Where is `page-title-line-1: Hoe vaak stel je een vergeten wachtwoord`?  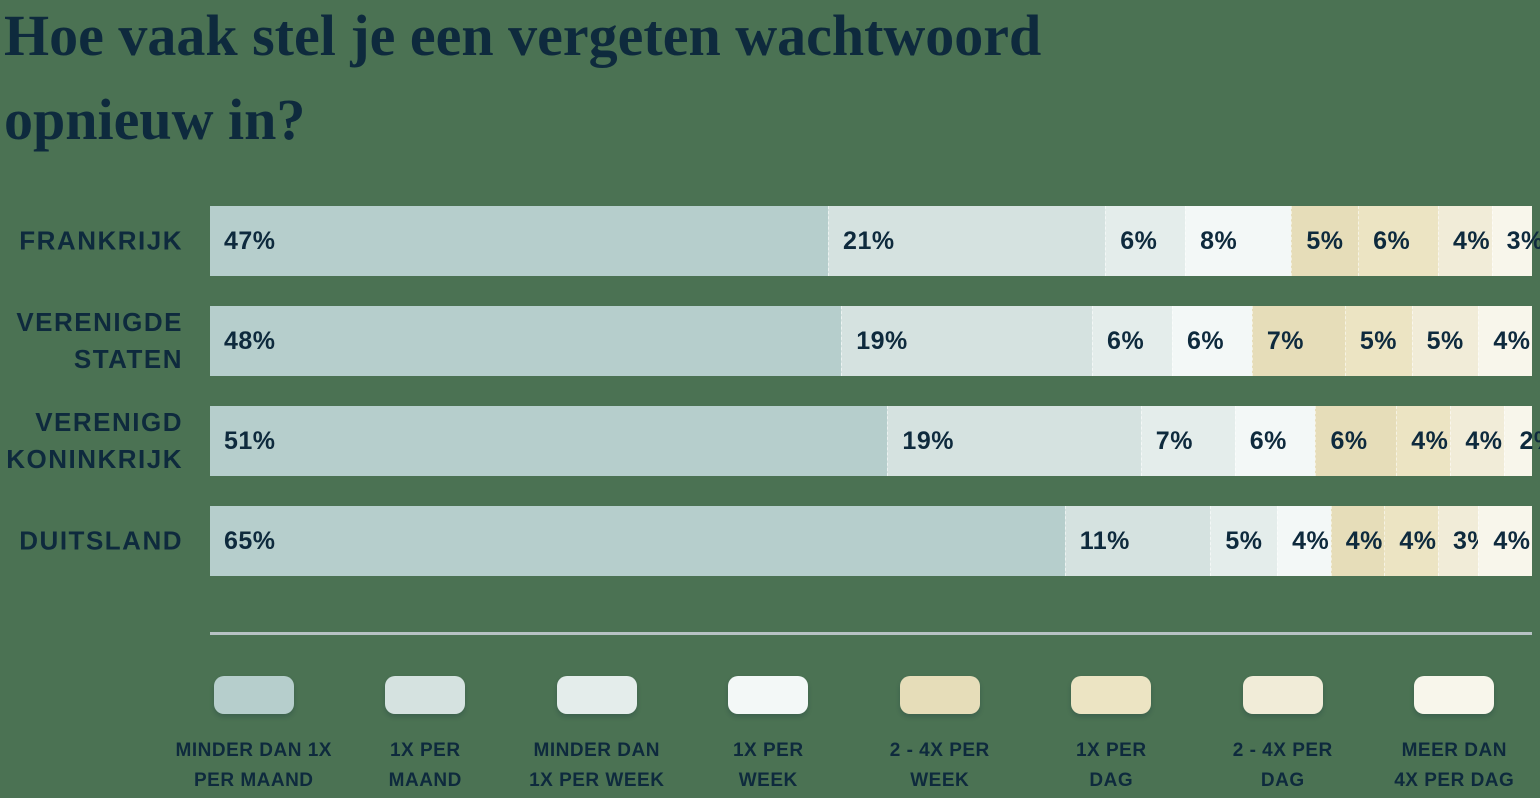 page-title-line-1: Hoe vaak stel je een vergeten wachtwoord is located at coordinates (523, 35).